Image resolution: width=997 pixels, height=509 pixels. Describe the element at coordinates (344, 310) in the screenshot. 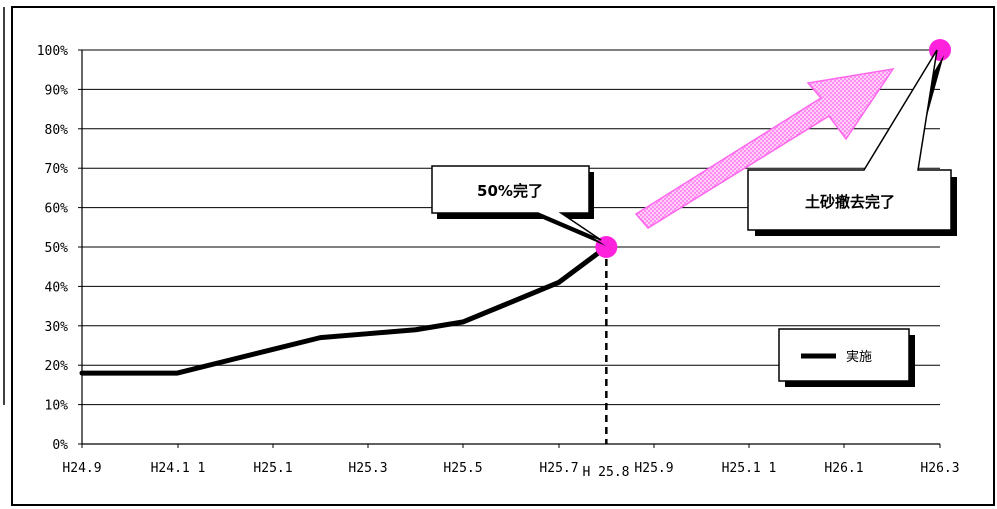

I see `series-line-jisshi` at that location.